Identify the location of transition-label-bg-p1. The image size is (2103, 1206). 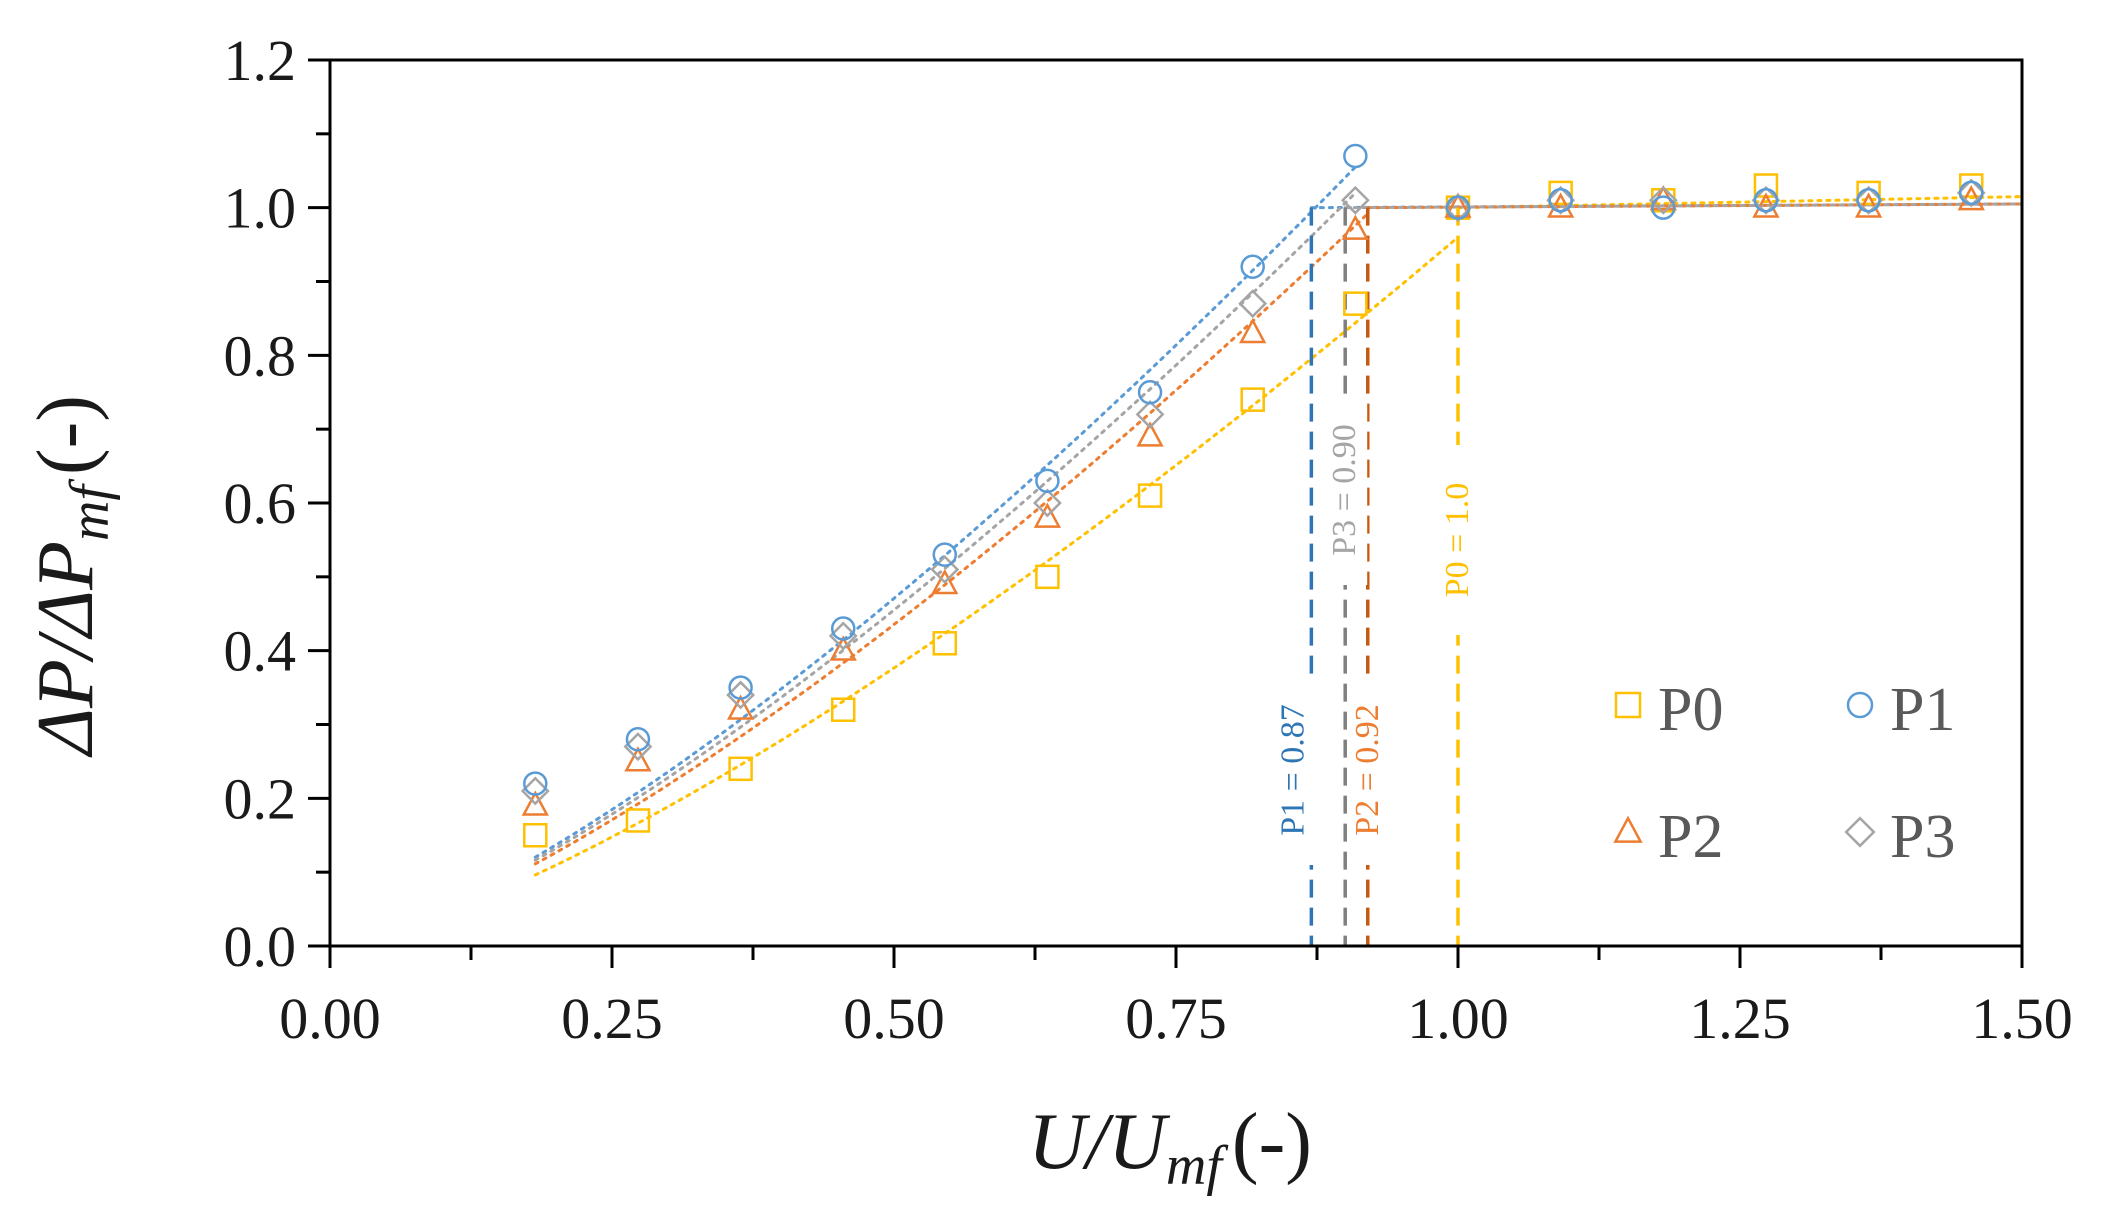
(1298, 770).